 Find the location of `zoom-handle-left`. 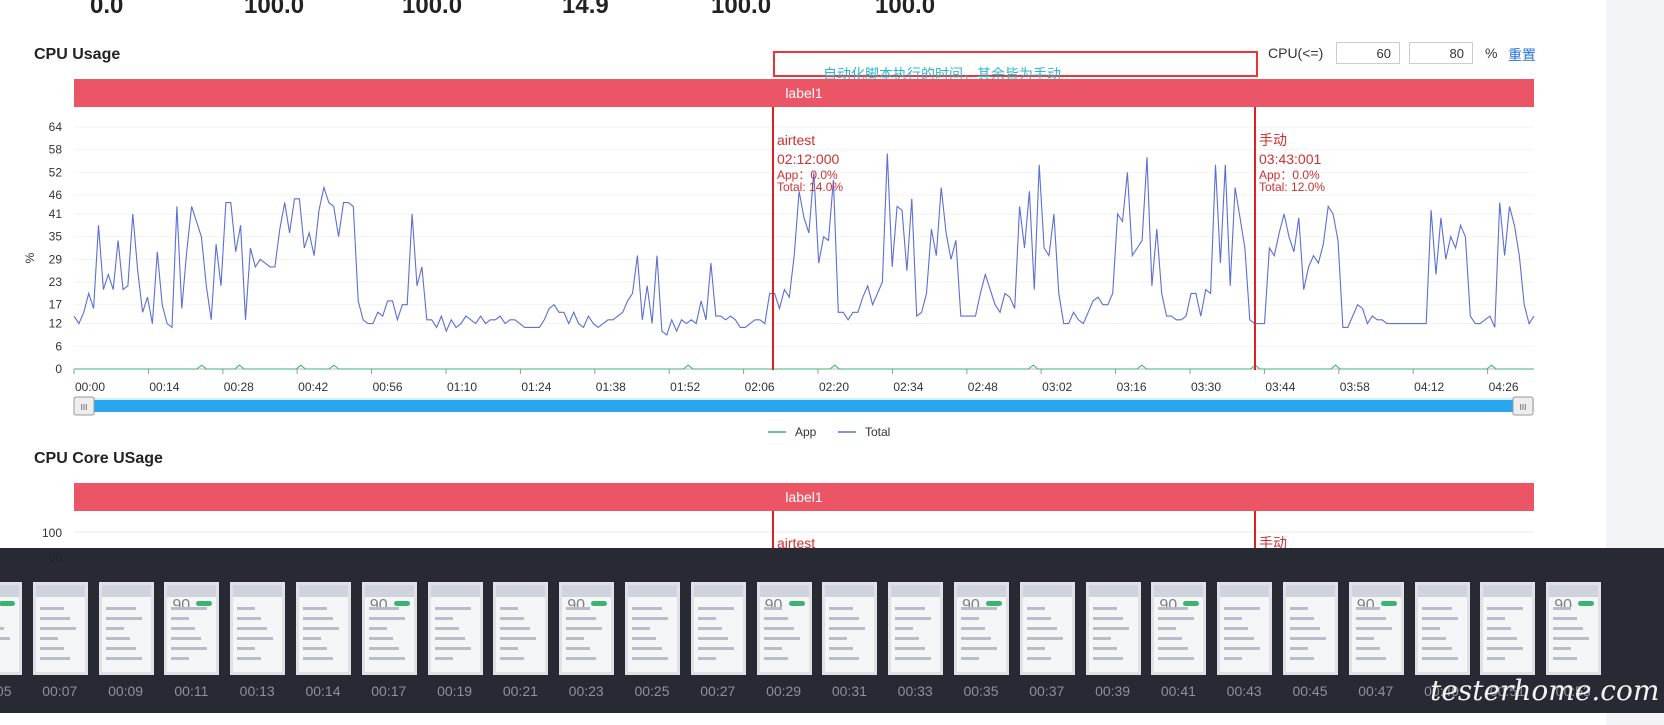

zoom-handle-left is located at coordinates (84, 406).